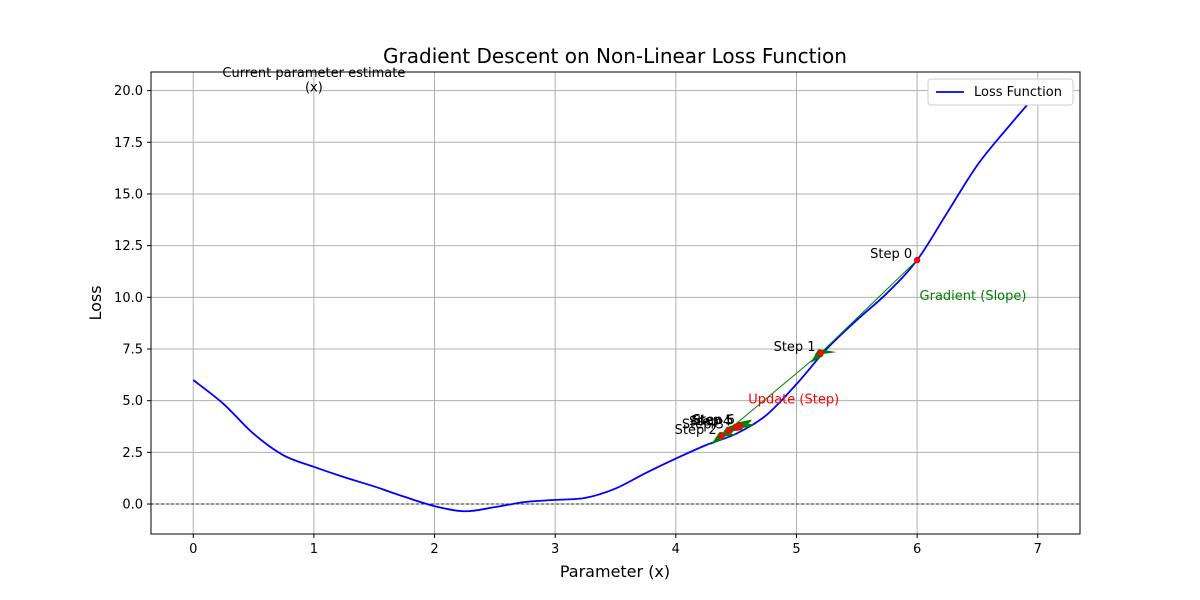  Describe the element at coordinates (193, 549) in the screenshot. I see `x-tick-label: 0` at that location.